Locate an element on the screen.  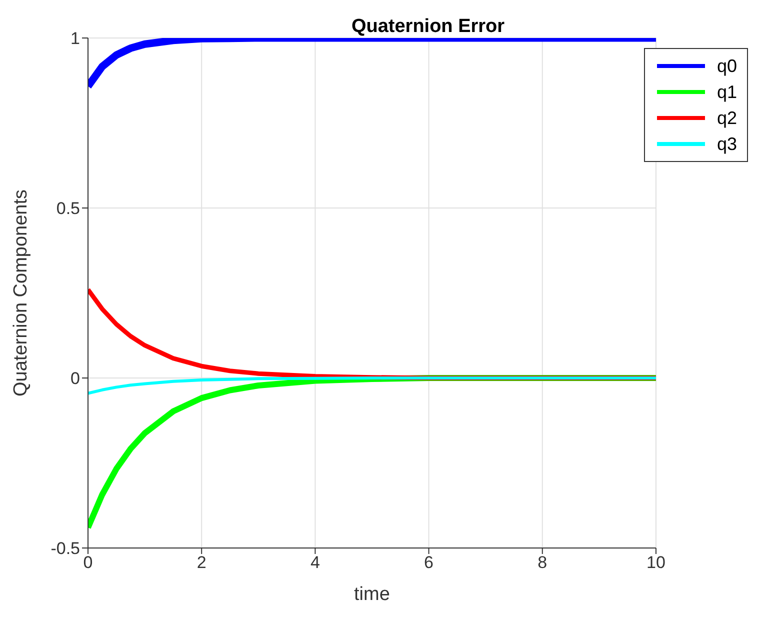
legend-label: q1 is located at coordinates (726, 92).